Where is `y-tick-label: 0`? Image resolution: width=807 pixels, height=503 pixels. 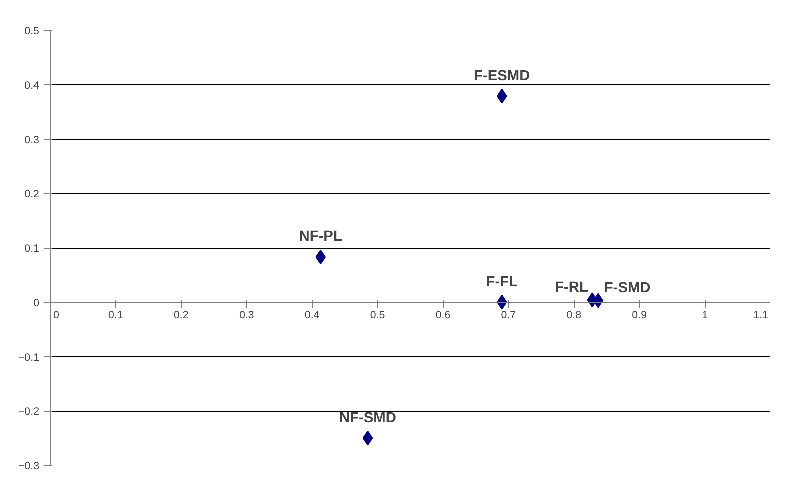
y-tick-label: 0 is located at coordinates (37, 303).